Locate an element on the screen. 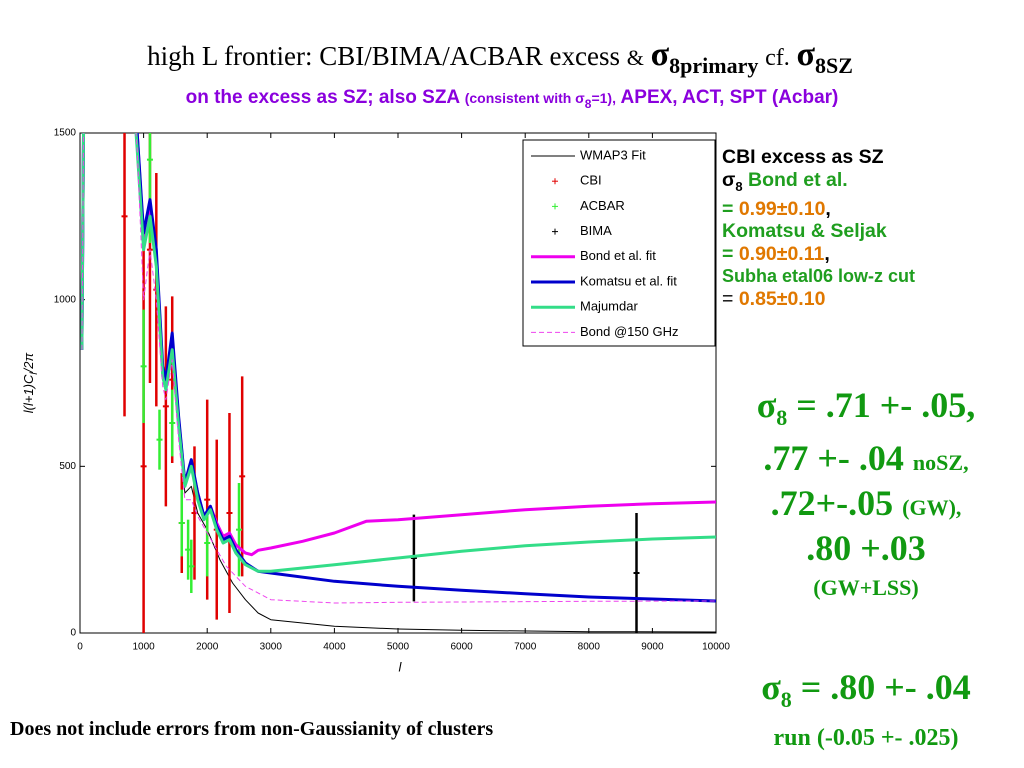  y-label-part: l(l+1)C is located at coordinates (28, 393).